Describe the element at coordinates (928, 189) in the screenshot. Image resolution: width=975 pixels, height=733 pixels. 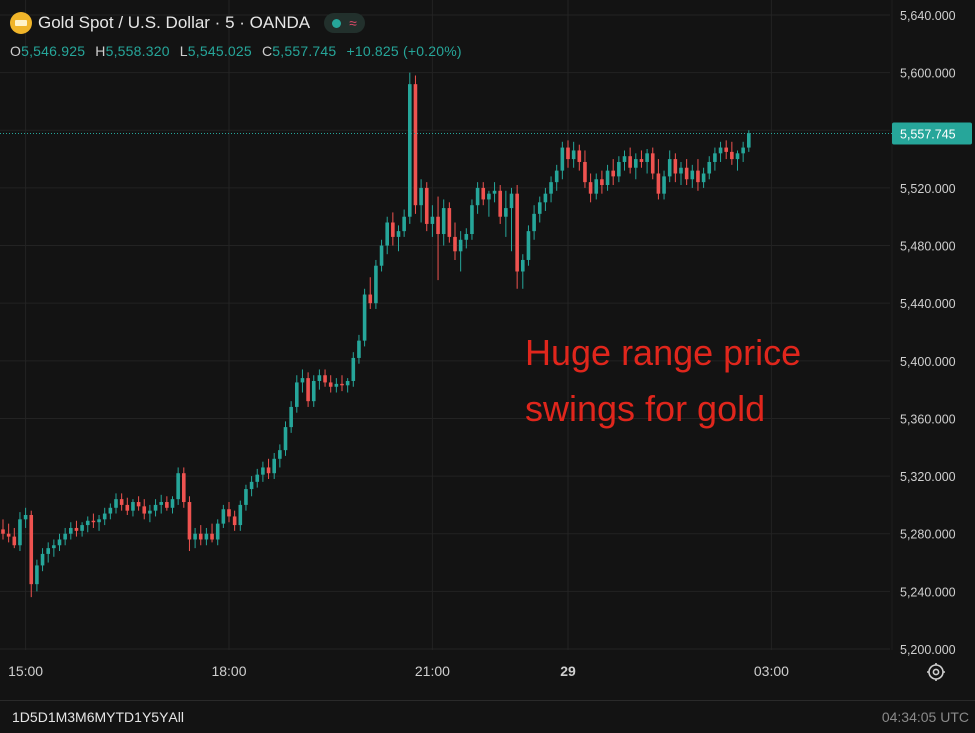
I see `y-tick-label: 5,520.000` at that location.